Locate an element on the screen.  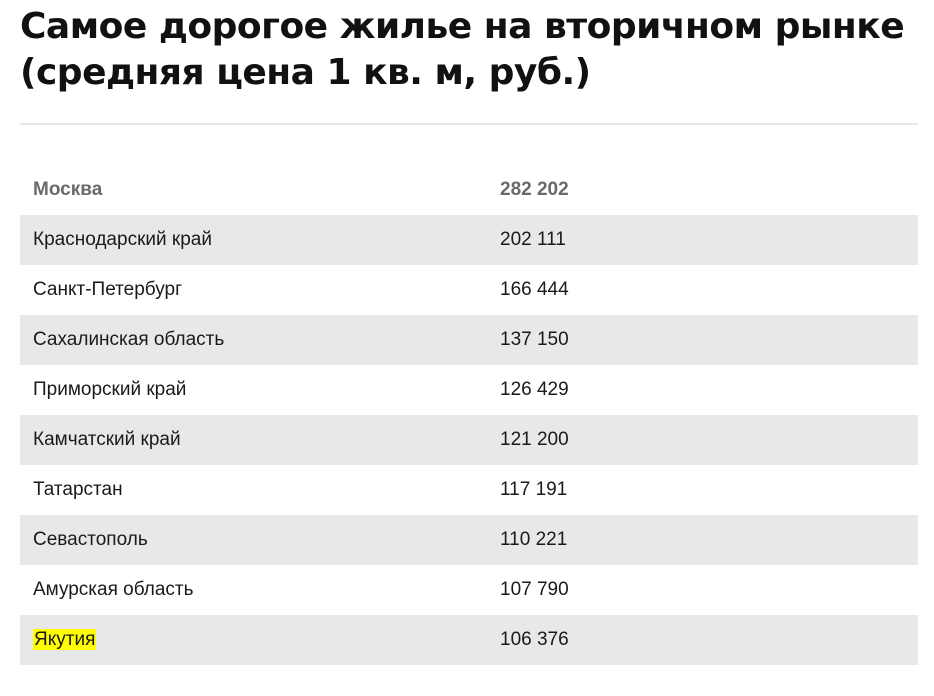
price-cell: 166 444 is located at coordinates (534, 289).